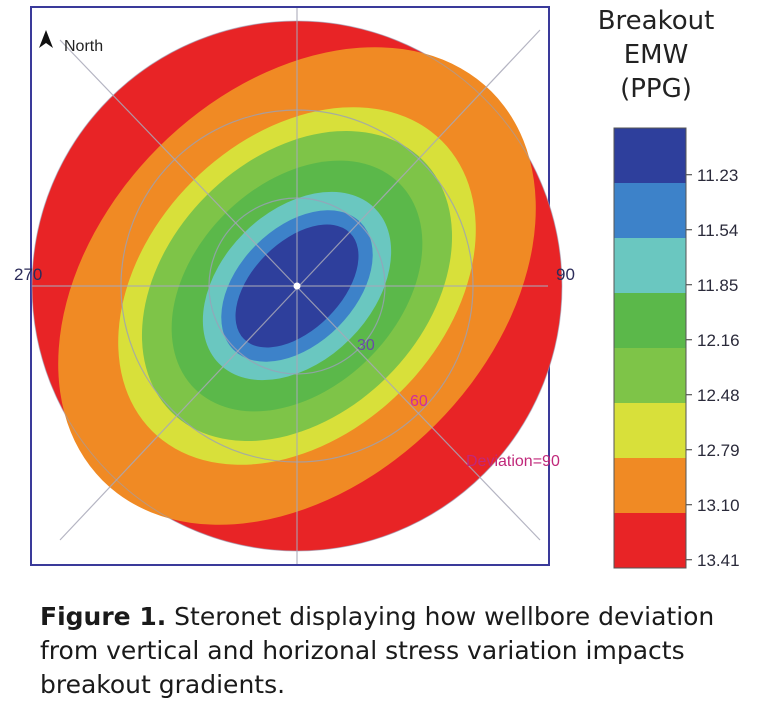  Describe the element at coordinates (718, 340) in the screenshot. I see `legend-value-label: 12.16` at that location.